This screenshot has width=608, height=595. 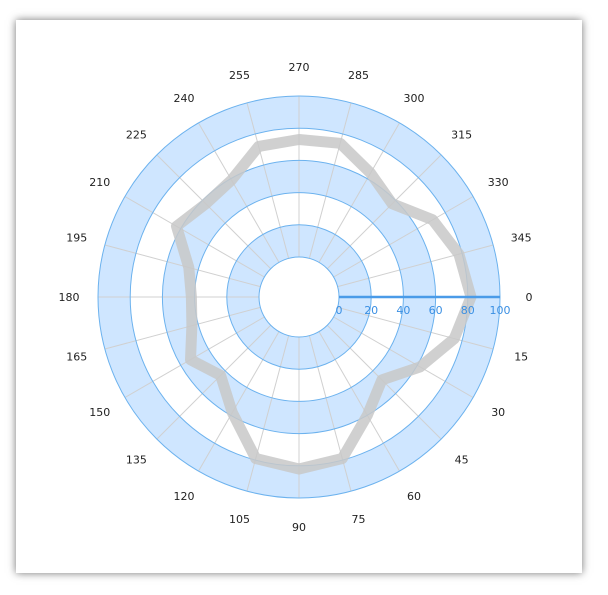 What do you see at coordinates (184, 496) in the screenshot?
I see `angle-tick-label: 120` at bounding box center [184, 496].